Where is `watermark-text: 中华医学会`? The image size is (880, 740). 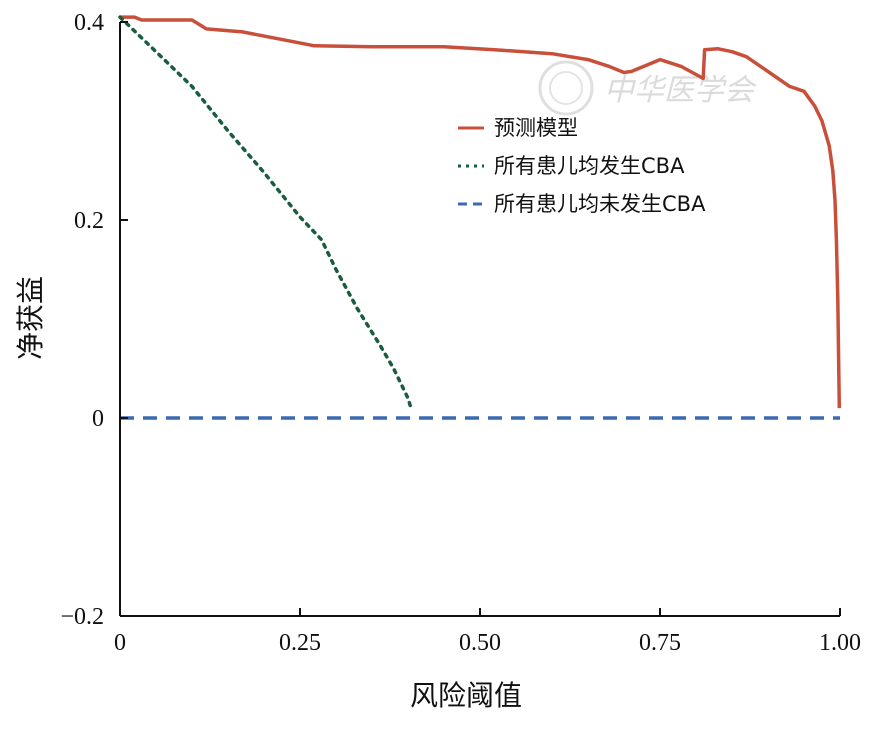
watermark-text: 中华医学会 is located at coordinates (680, 90).